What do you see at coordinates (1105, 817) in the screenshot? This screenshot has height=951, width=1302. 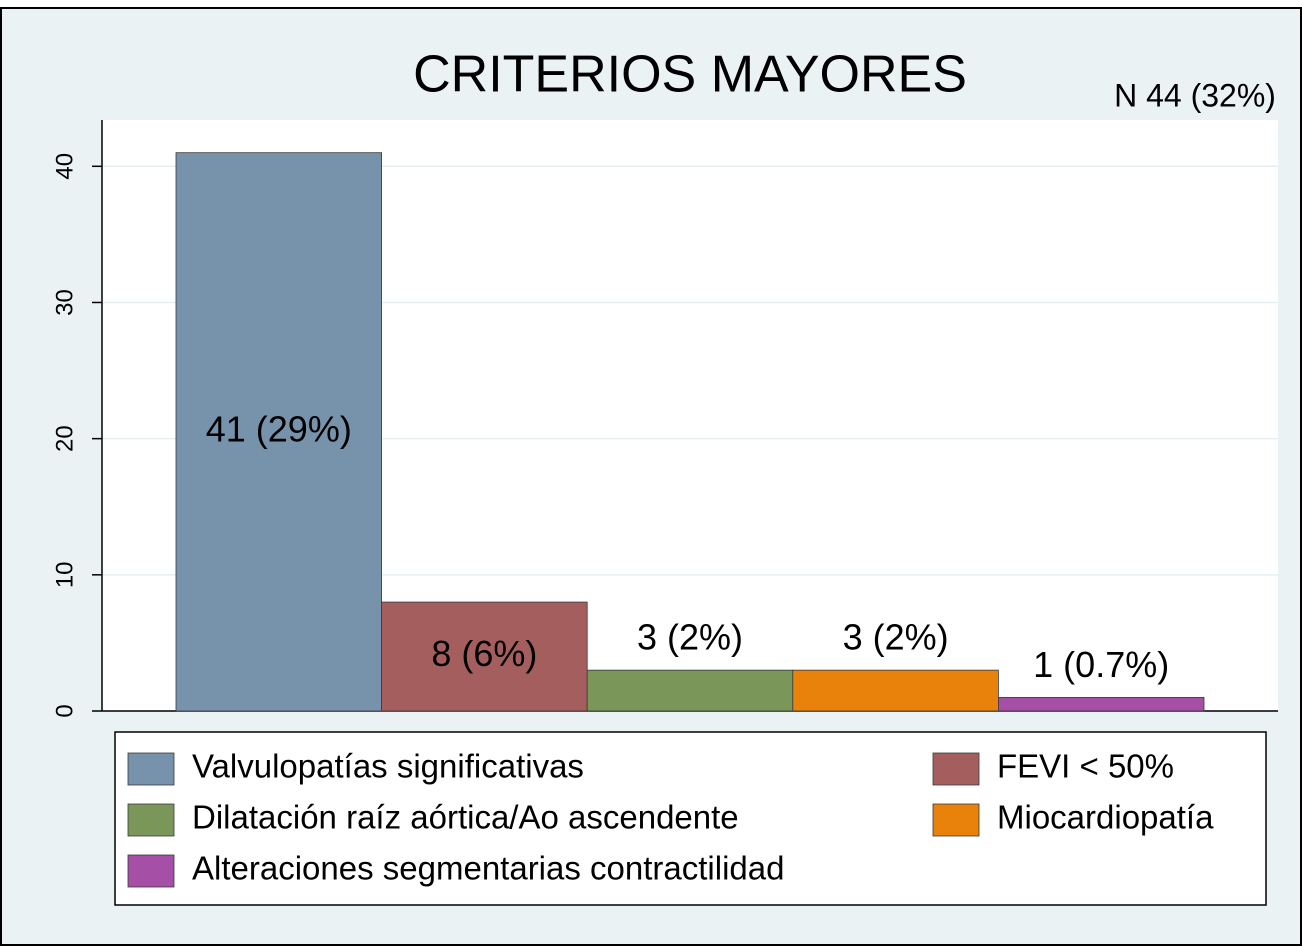 I see `legend-label: Miocardiopatía` at bounding box center [1105, 817].